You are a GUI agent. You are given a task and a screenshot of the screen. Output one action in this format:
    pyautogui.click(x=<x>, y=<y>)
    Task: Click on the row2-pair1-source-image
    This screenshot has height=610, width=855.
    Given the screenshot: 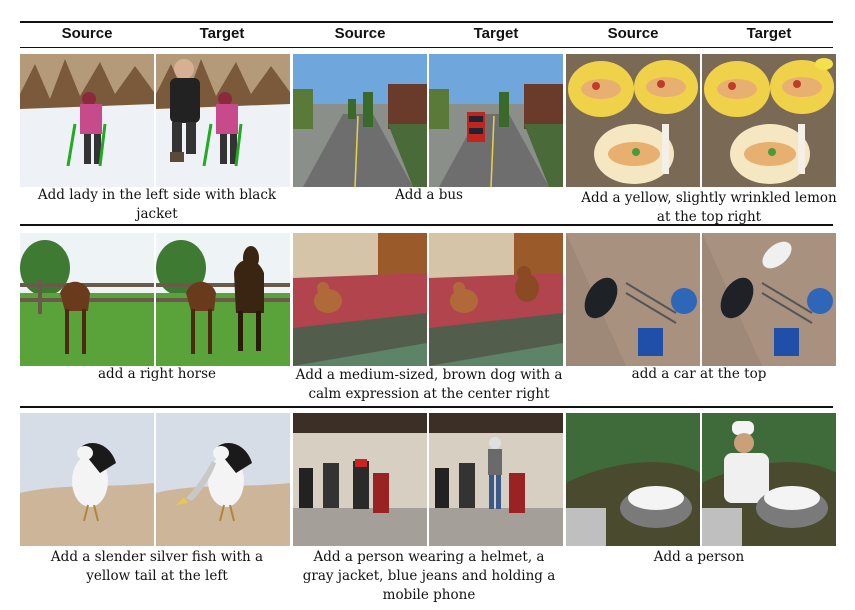 What is the action you would take?
    pyautogui.click(x=87, y=299)
    